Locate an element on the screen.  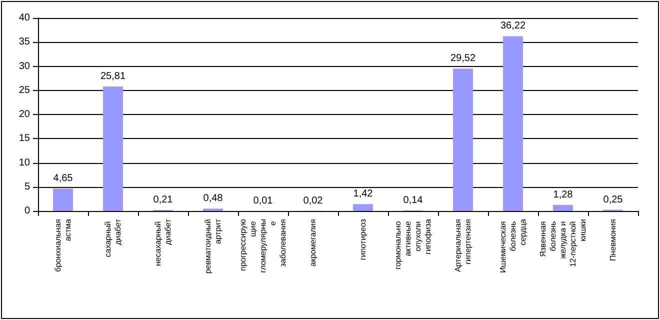
data-label: 0,48 is located at coordinates (213, 198).